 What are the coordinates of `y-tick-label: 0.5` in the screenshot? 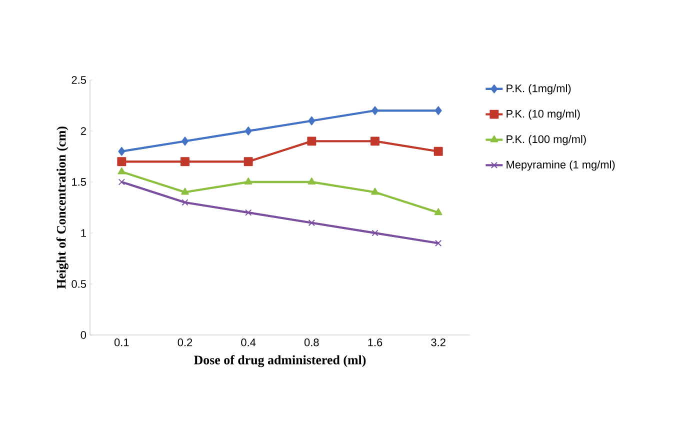 It's located at (79, 284).